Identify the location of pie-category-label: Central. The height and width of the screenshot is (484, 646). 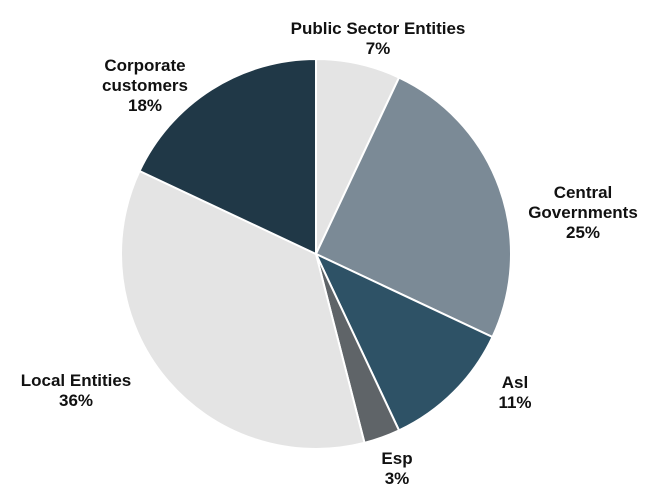
(583, 192).